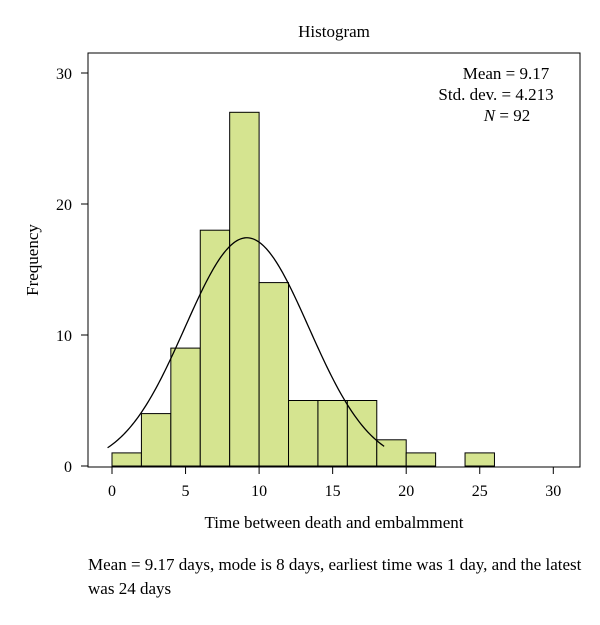  I want to click on x-tick-label: 20, so click(406, 491).